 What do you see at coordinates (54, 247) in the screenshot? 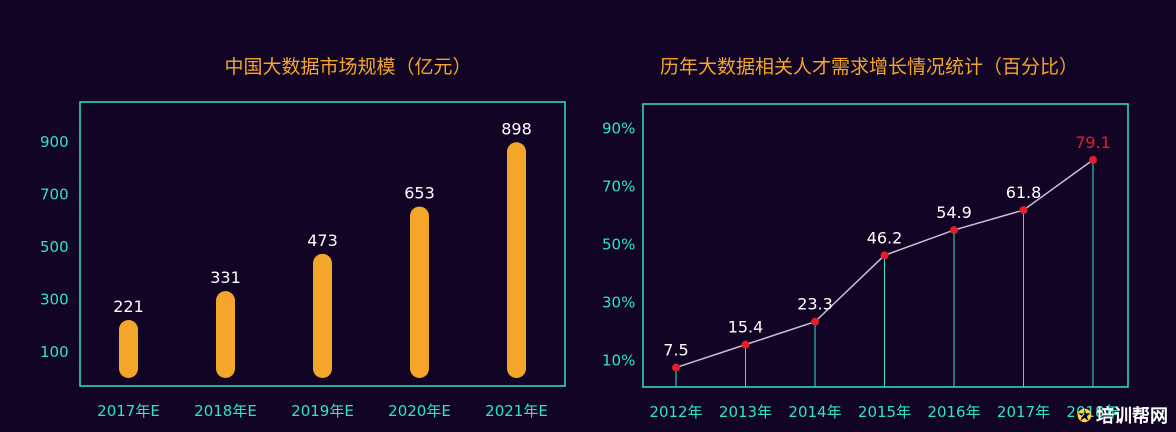
I see `y-tick-label: 500` at bounding box center [54, 247].